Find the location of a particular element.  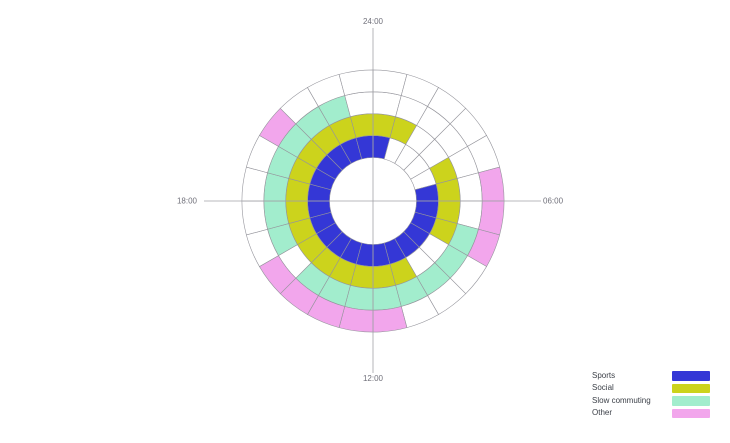

chart-cell-h5-other is located at coordinates (491, 184).